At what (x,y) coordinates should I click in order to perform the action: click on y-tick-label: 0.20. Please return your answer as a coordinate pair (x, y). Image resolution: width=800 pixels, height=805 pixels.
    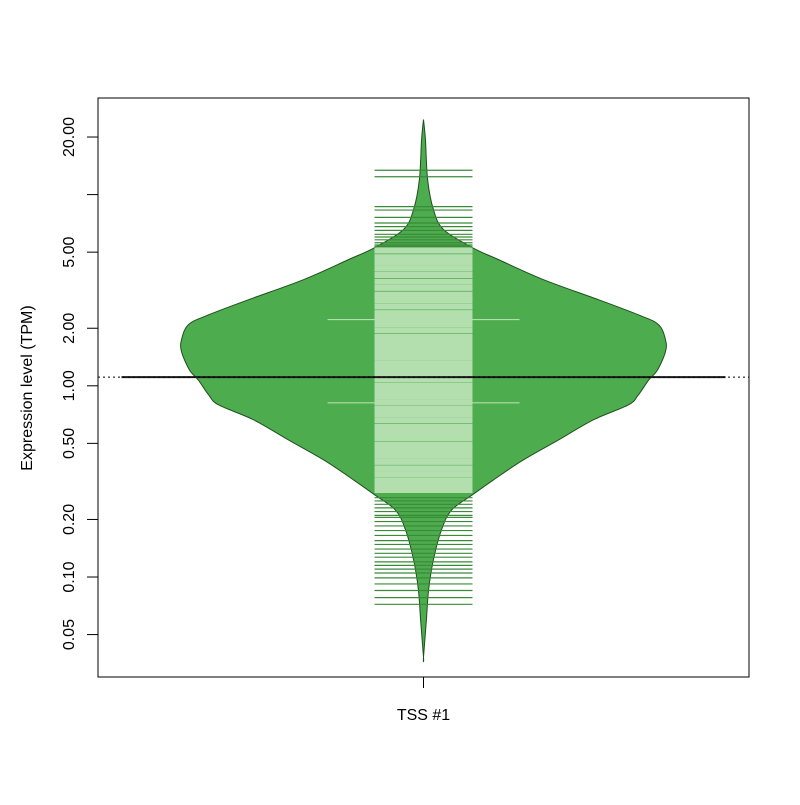
    Looking at the image, I should click on (69, 519).